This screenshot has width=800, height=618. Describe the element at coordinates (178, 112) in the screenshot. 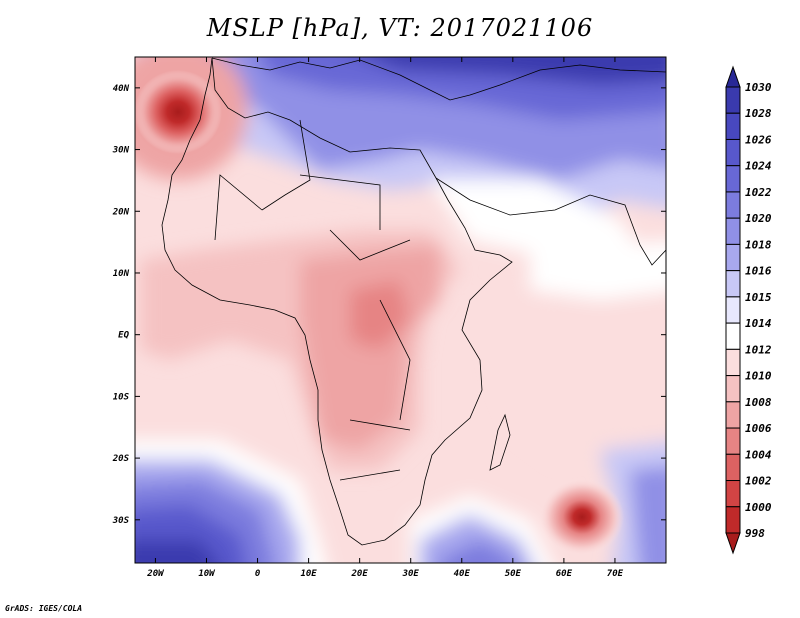

I see `nw-low-center` at that location.